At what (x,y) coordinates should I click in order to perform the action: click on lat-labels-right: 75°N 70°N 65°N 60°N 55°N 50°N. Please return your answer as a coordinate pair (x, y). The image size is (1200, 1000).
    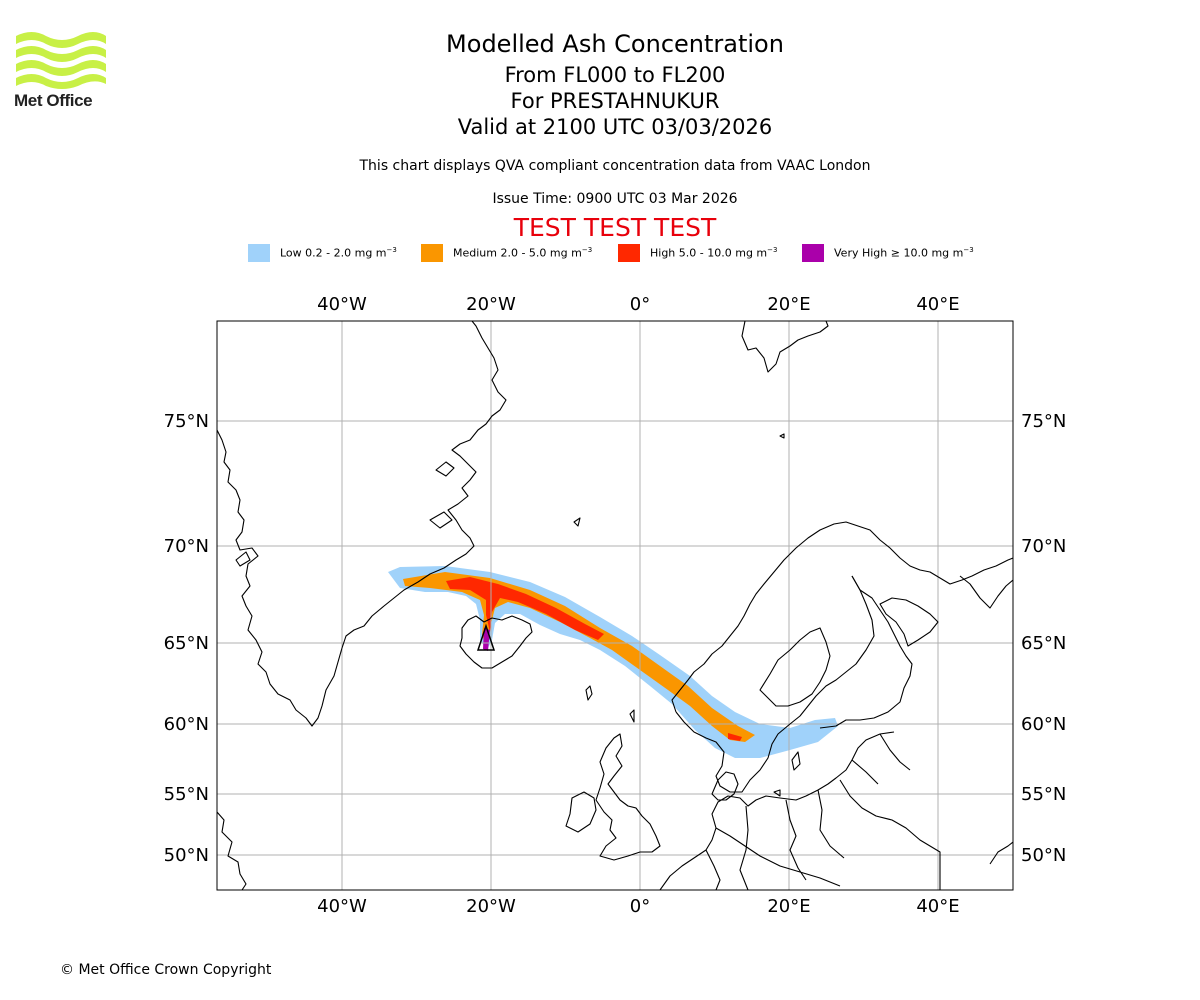
    Looking at the image, I should click on (1043, 638).